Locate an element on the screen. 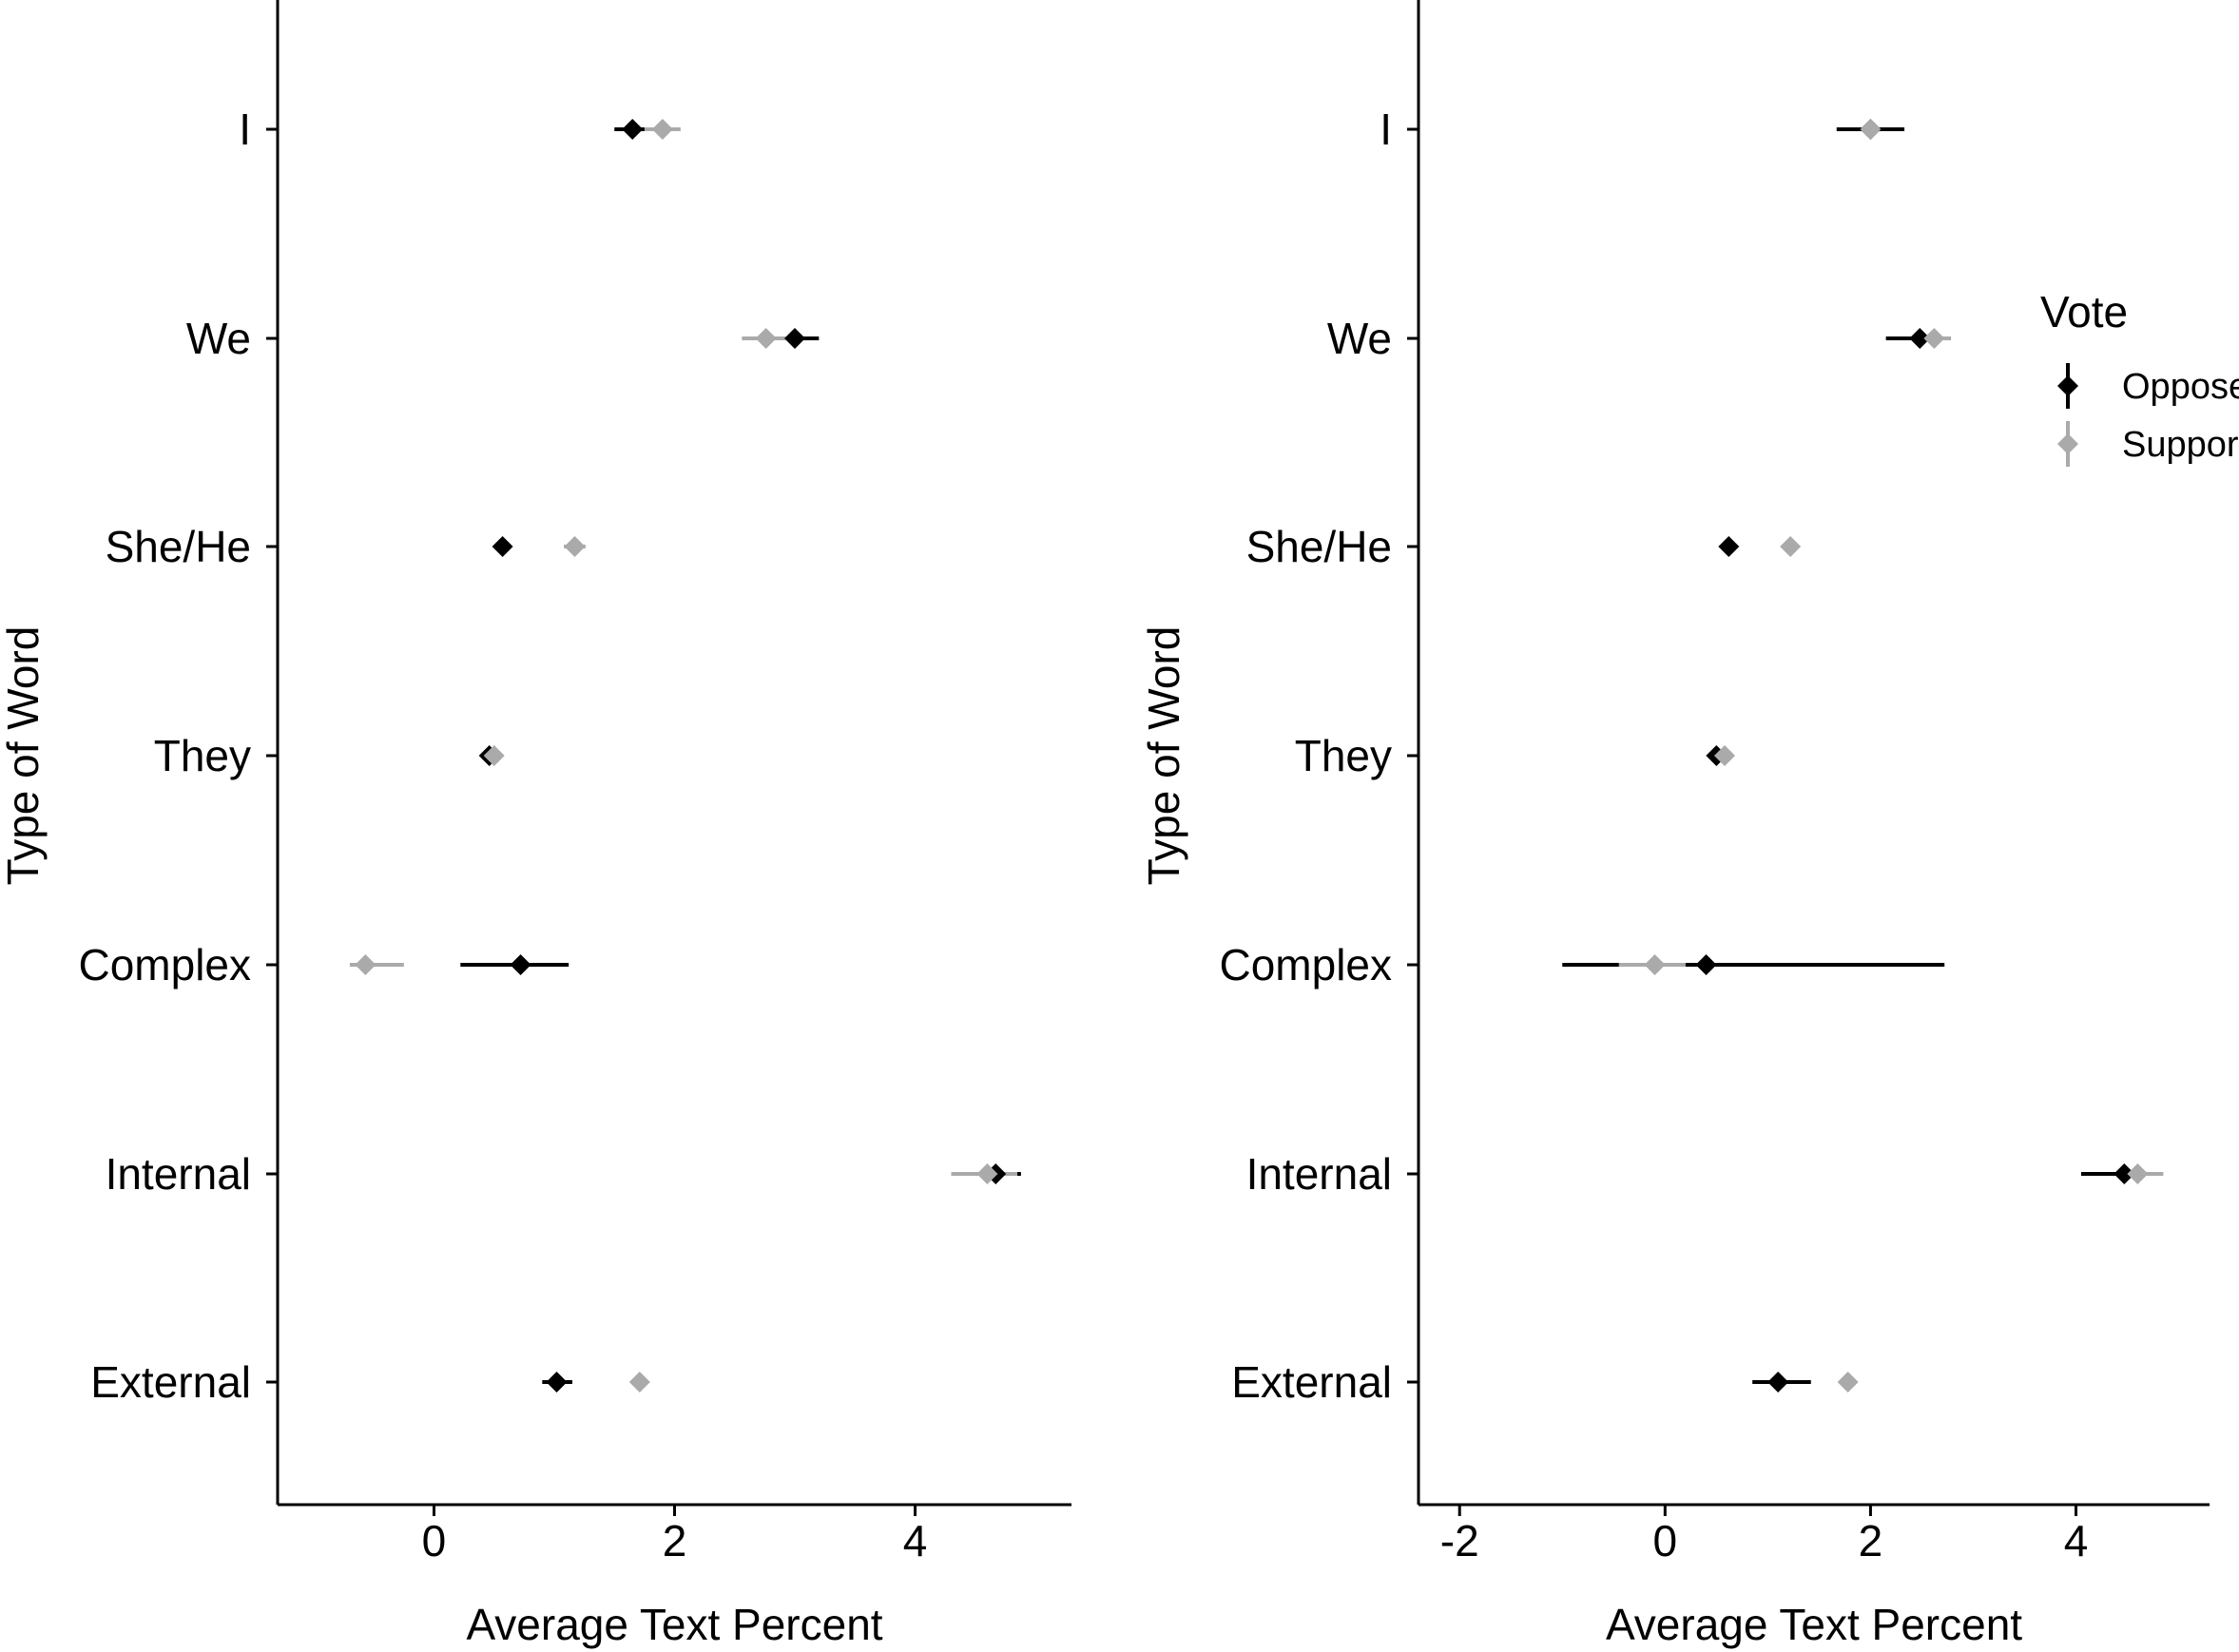 The height and width of the screenshot is (1652, 2239). legend-title: Vote is located at coordinates (2084, 311).